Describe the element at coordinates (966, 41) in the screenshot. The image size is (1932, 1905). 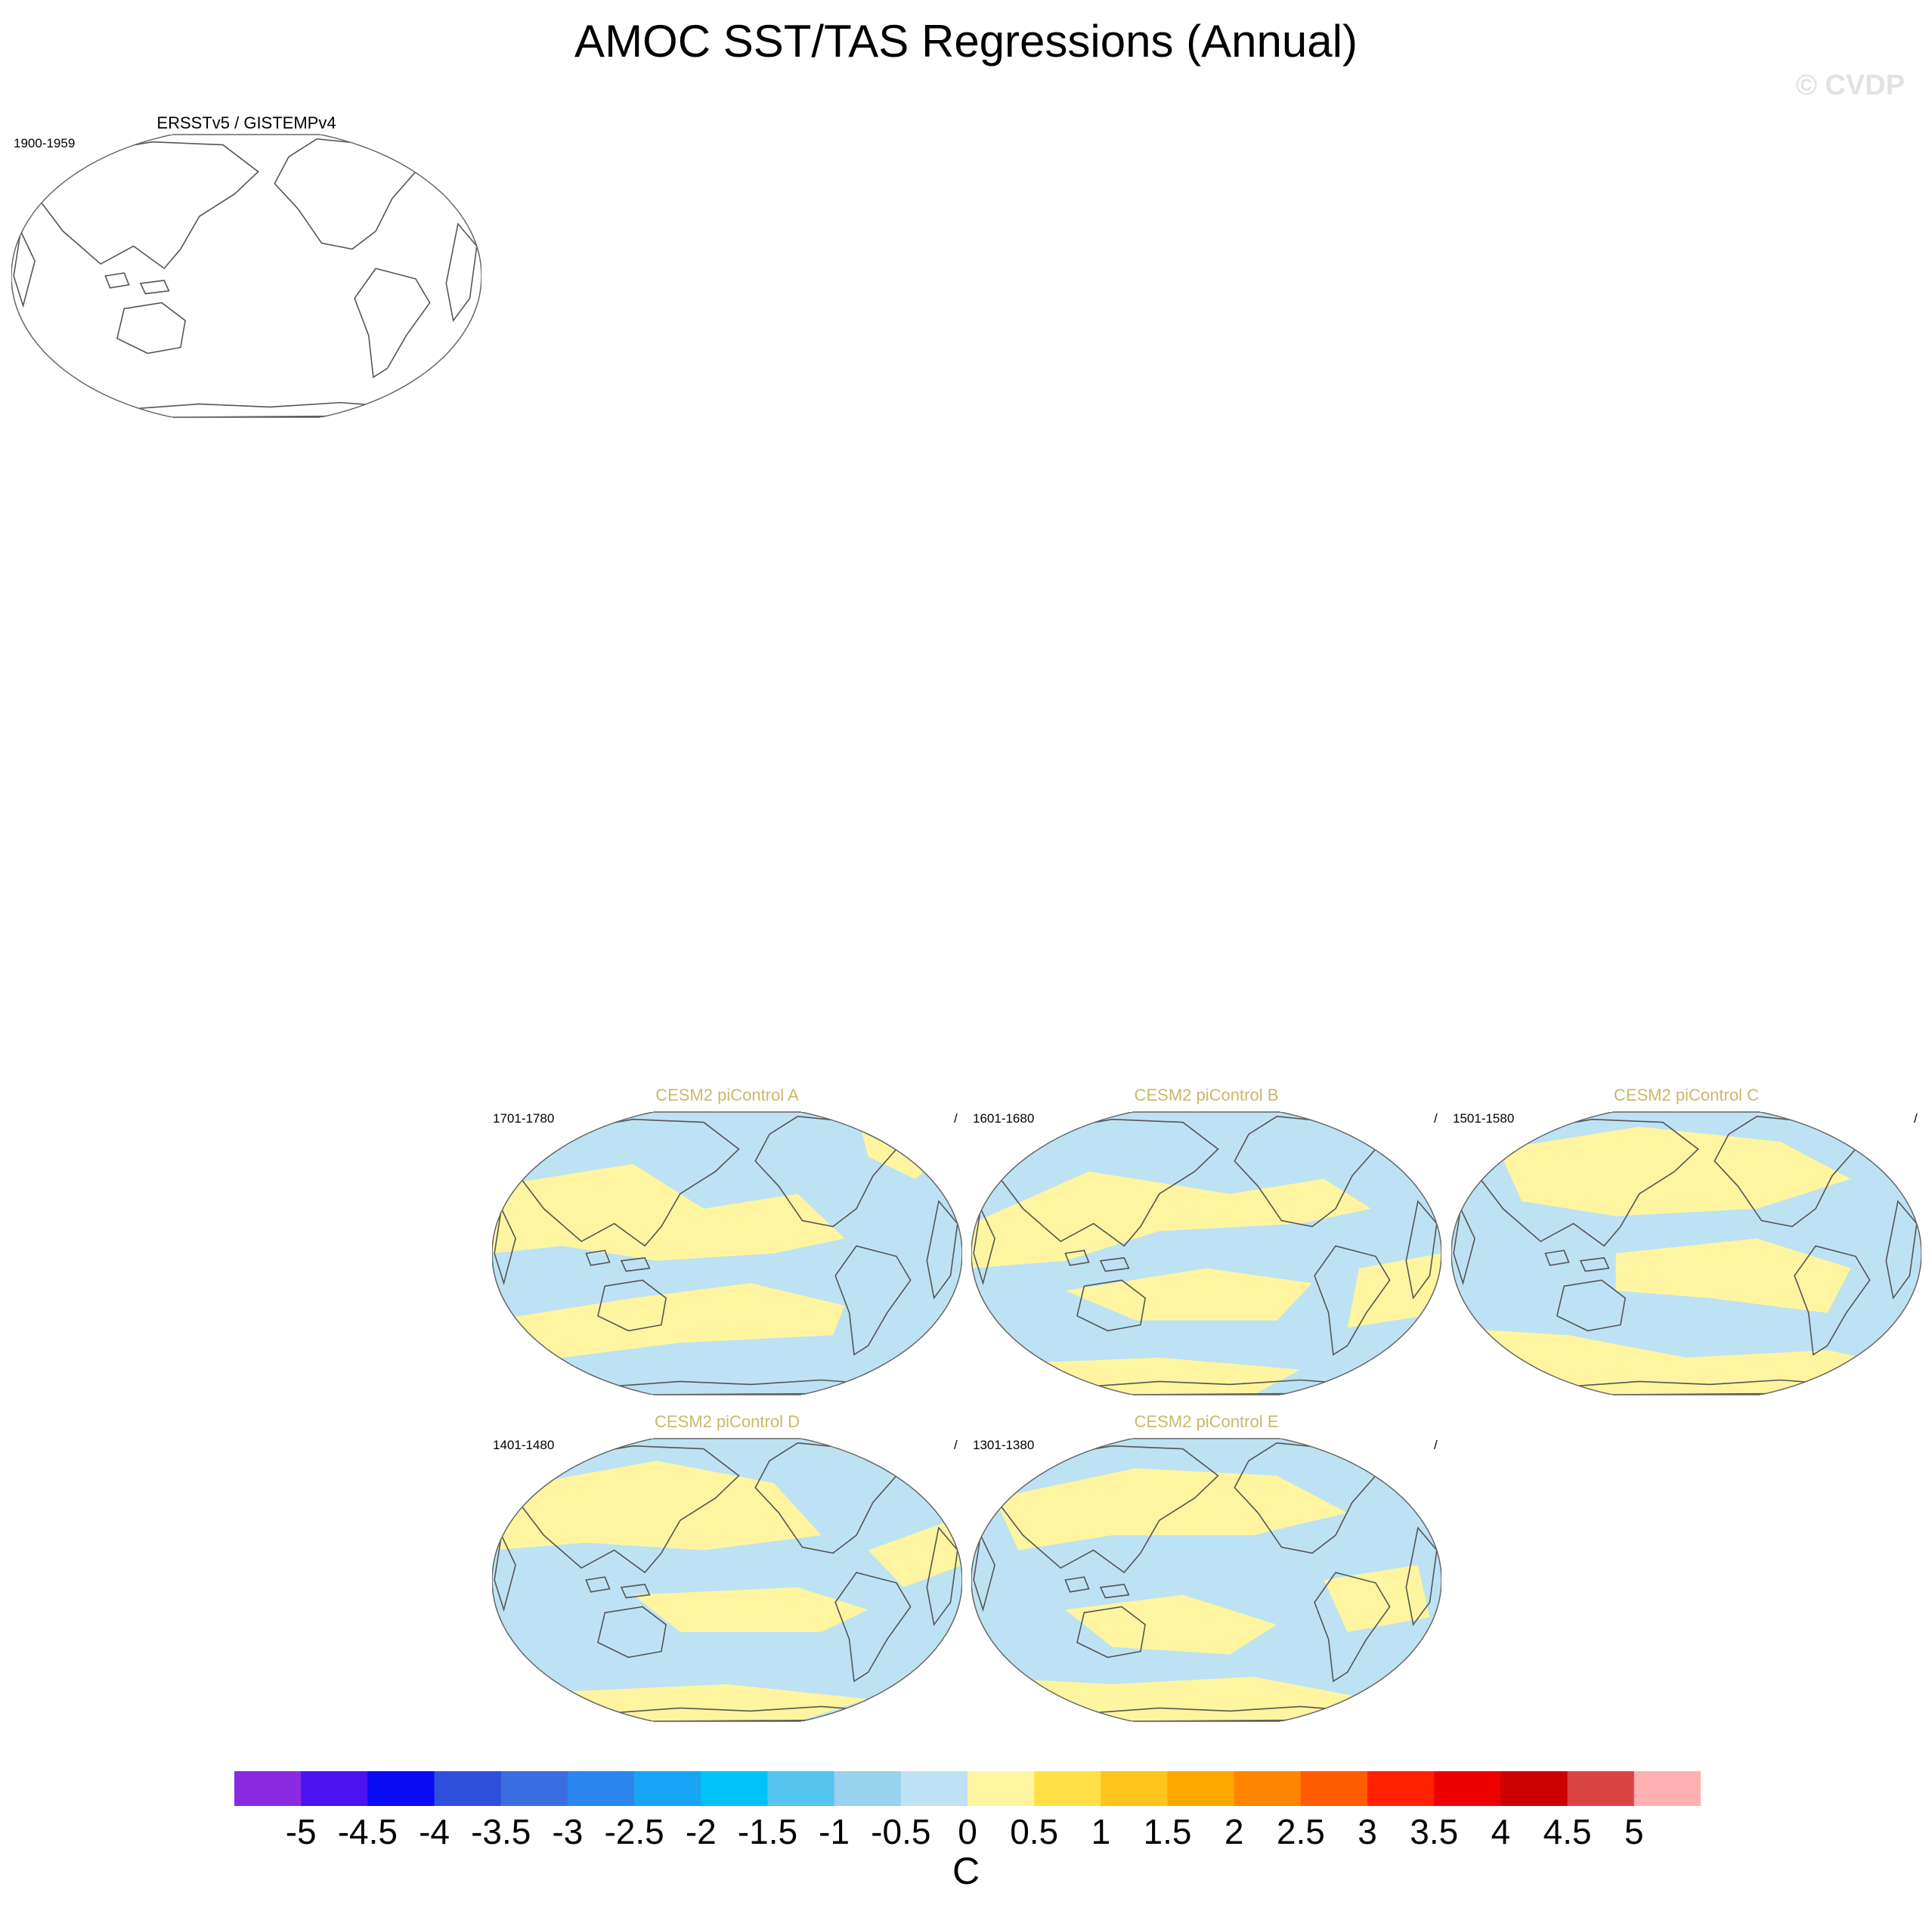
I see `page-title: AMOC SST/TAS Regressions (Annual)` at that location.